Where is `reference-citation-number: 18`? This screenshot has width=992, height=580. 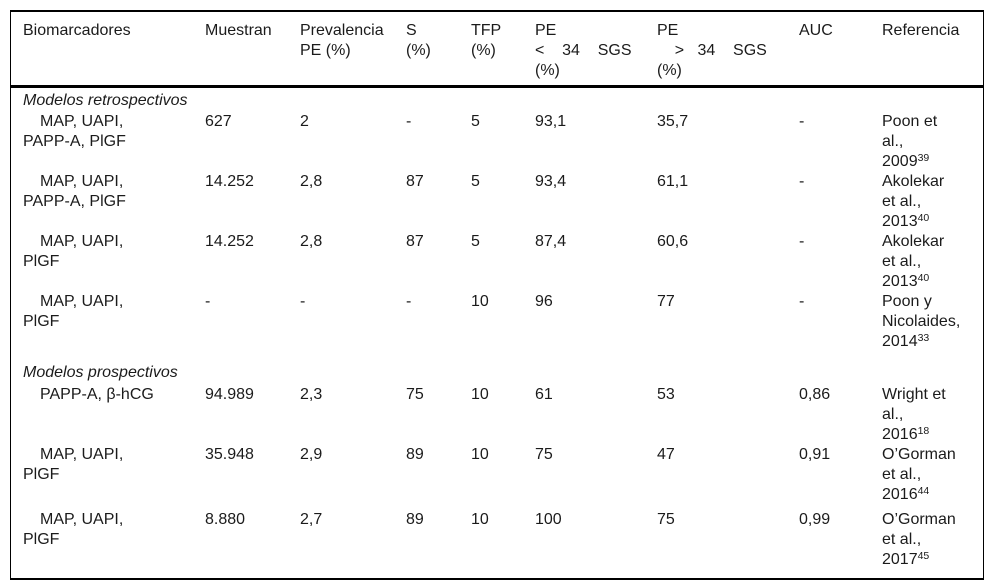 reference-citation-number: 18 is located at coordinates (923, 431).